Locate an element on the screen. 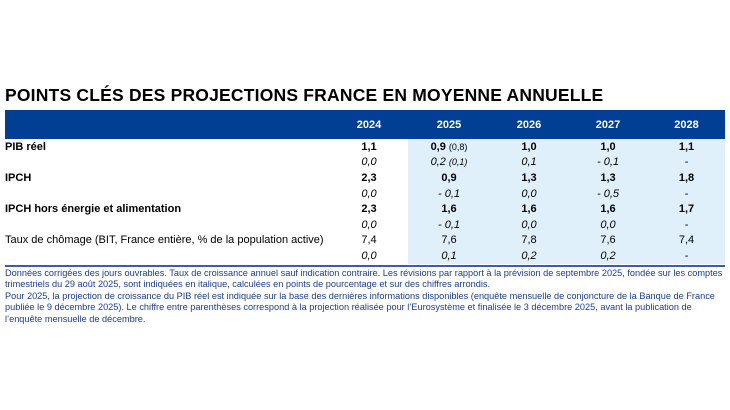 The height and width of the screenshot is (410, 730). row-label: IPCH hors énergie et alimentation is located at coordinates (93, 209).